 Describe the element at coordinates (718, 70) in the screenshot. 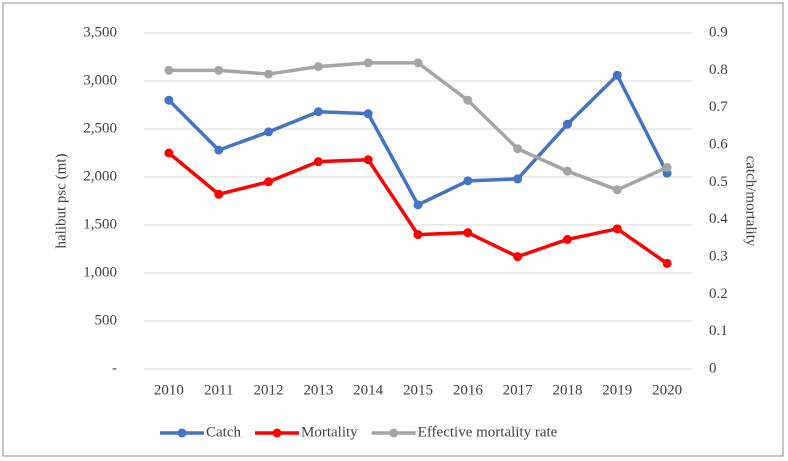

I see `y2-tick-label: 0.8` at that location.